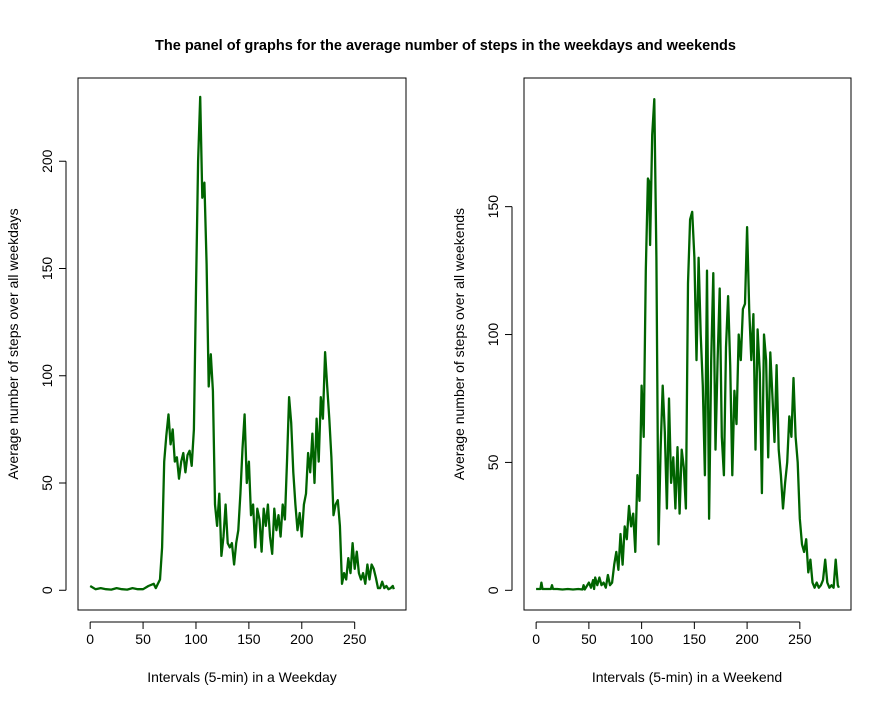 The image size is (891, 706). What do you see at coordinates (90, 639) in the screenshot?
I see `weekday-x-tick-label: 0` at bounding box center [90, 639].